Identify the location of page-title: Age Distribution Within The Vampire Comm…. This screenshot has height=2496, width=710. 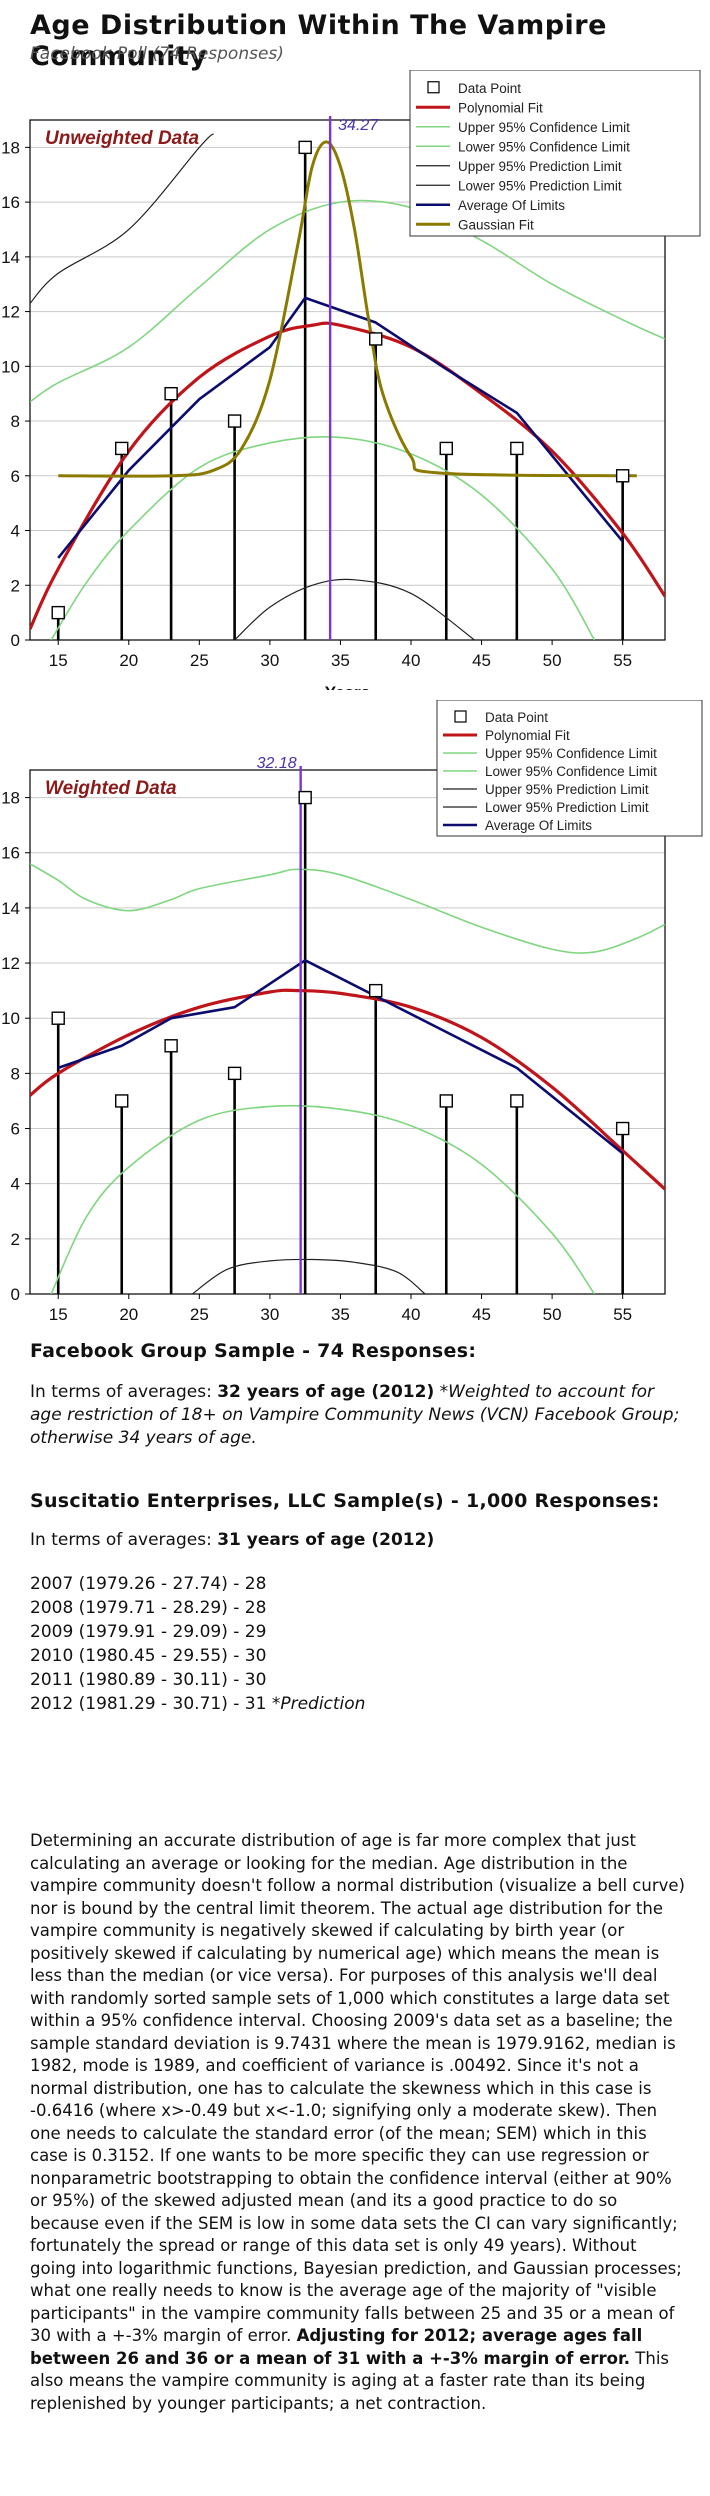
(318, 41).